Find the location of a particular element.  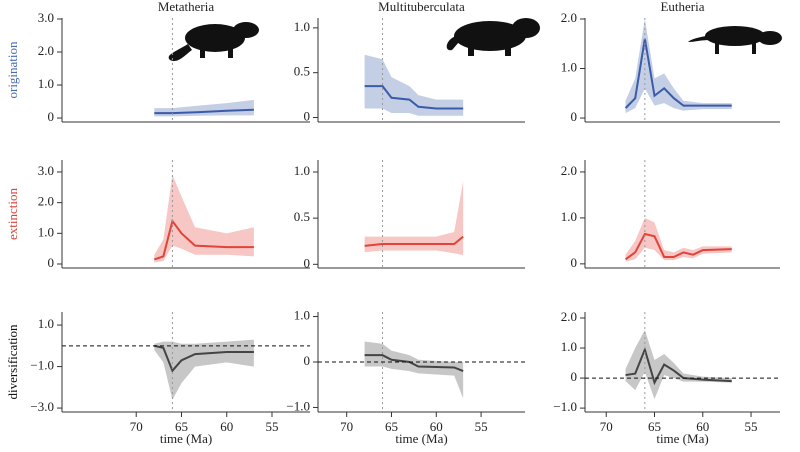

panel-title: Metatheria is located at coordinates (186, 7).